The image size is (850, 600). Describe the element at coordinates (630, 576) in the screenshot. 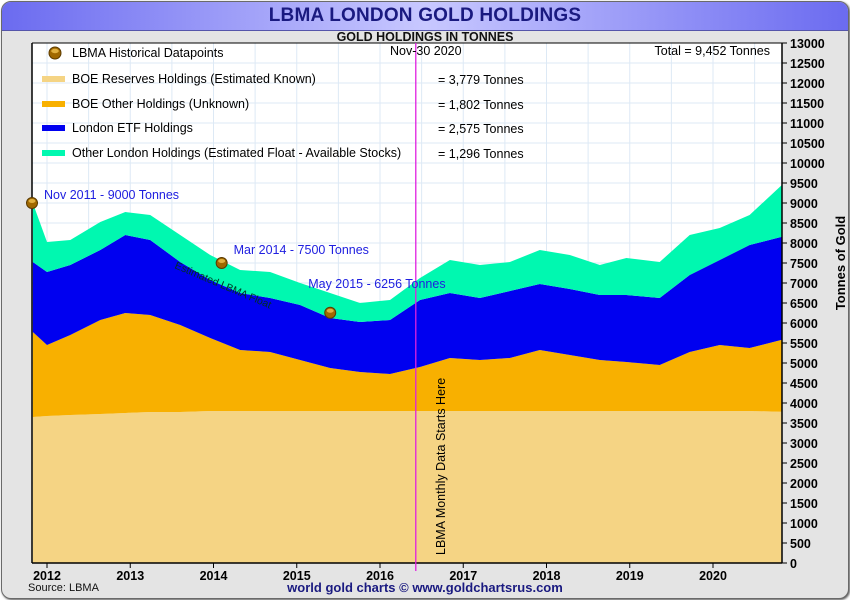

I see `x-tick-label: 2019` at that location.